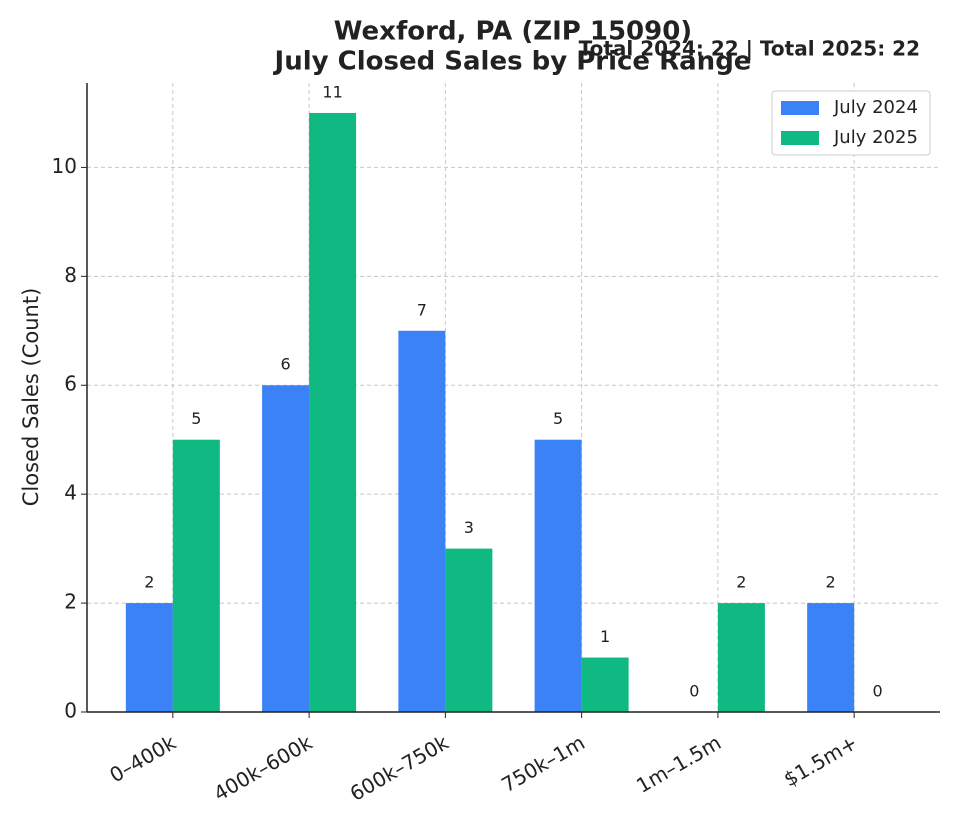 This screenshot has height=822, width=960. I want to click on x-tick-label: 600k–750k, so click(399, 768).